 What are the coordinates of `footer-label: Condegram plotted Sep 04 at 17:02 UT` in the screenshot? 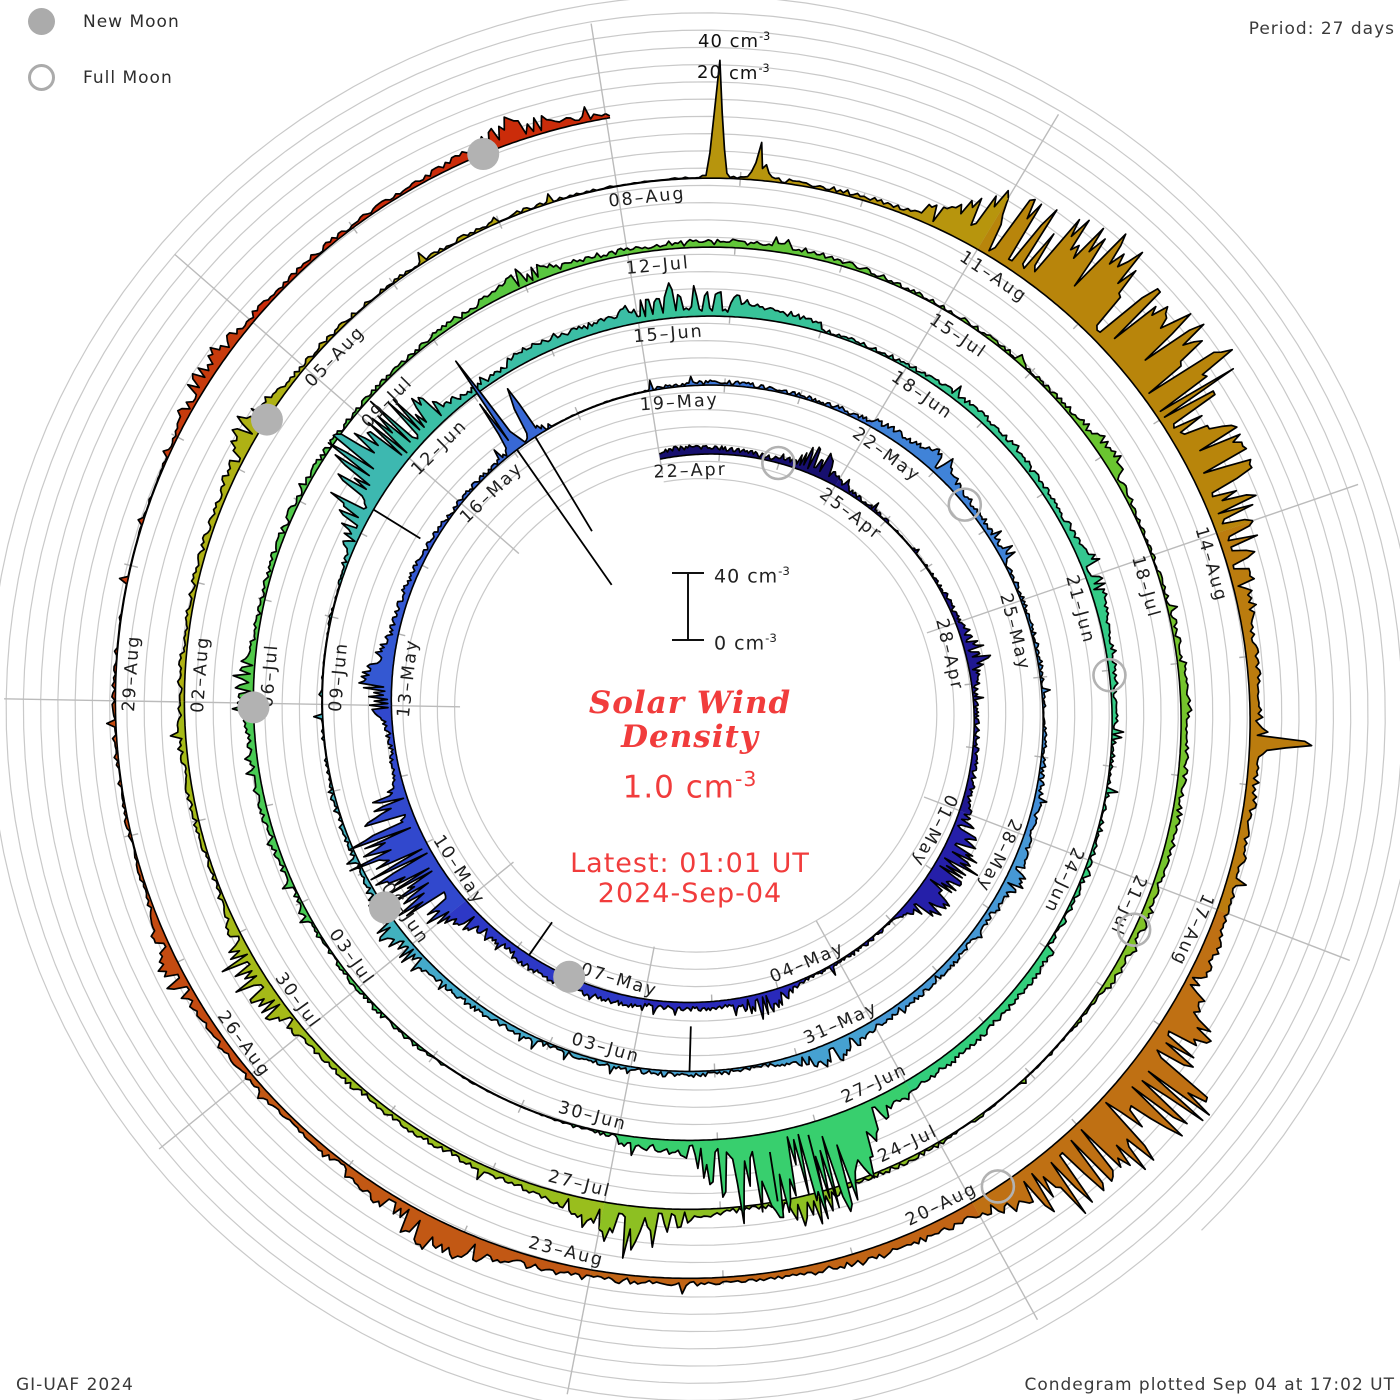 It's located at (1209, 1385).